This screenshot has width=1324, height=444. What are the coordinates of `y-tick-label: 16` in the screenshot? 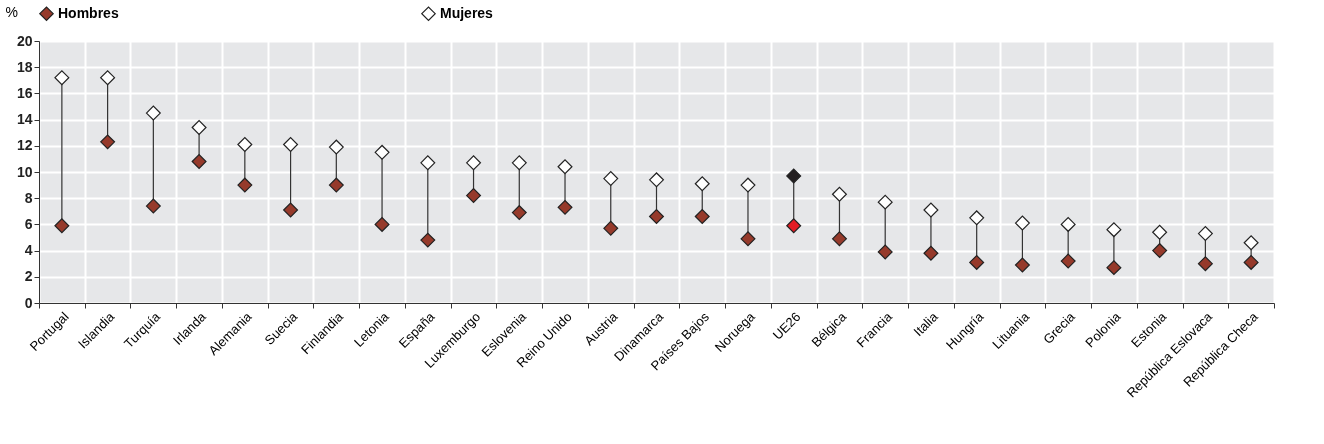 It's located at (24, 92).